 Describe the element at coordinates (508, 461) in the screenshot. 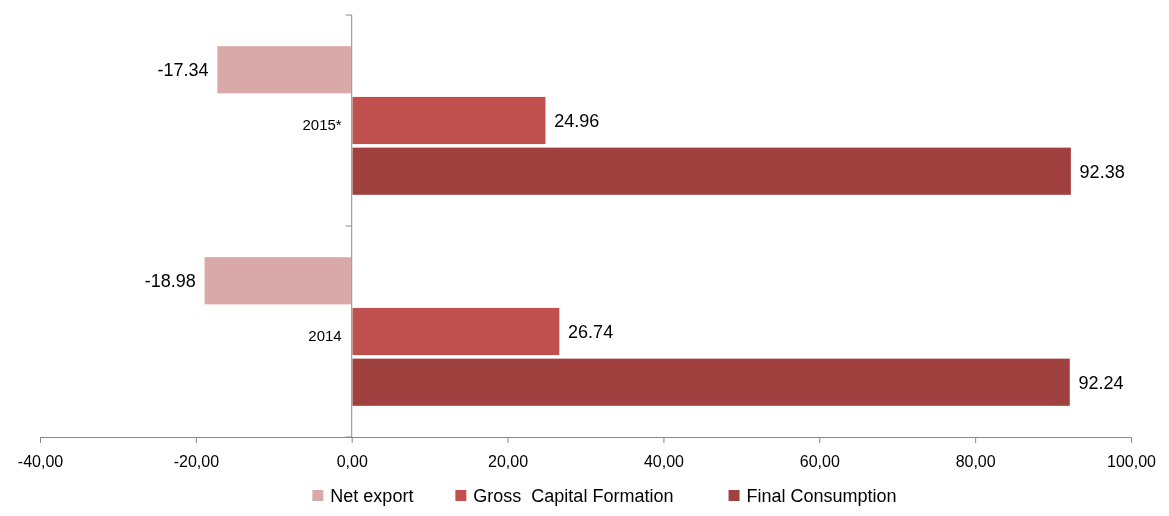

I see `x-tick-label: 20,00` at that location.